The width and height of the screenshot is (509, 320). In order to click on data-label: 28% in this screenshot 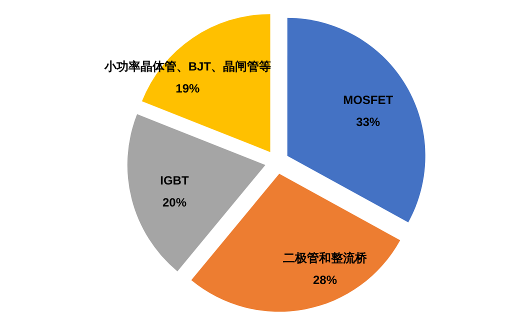, I will do `click(325, 279)`.